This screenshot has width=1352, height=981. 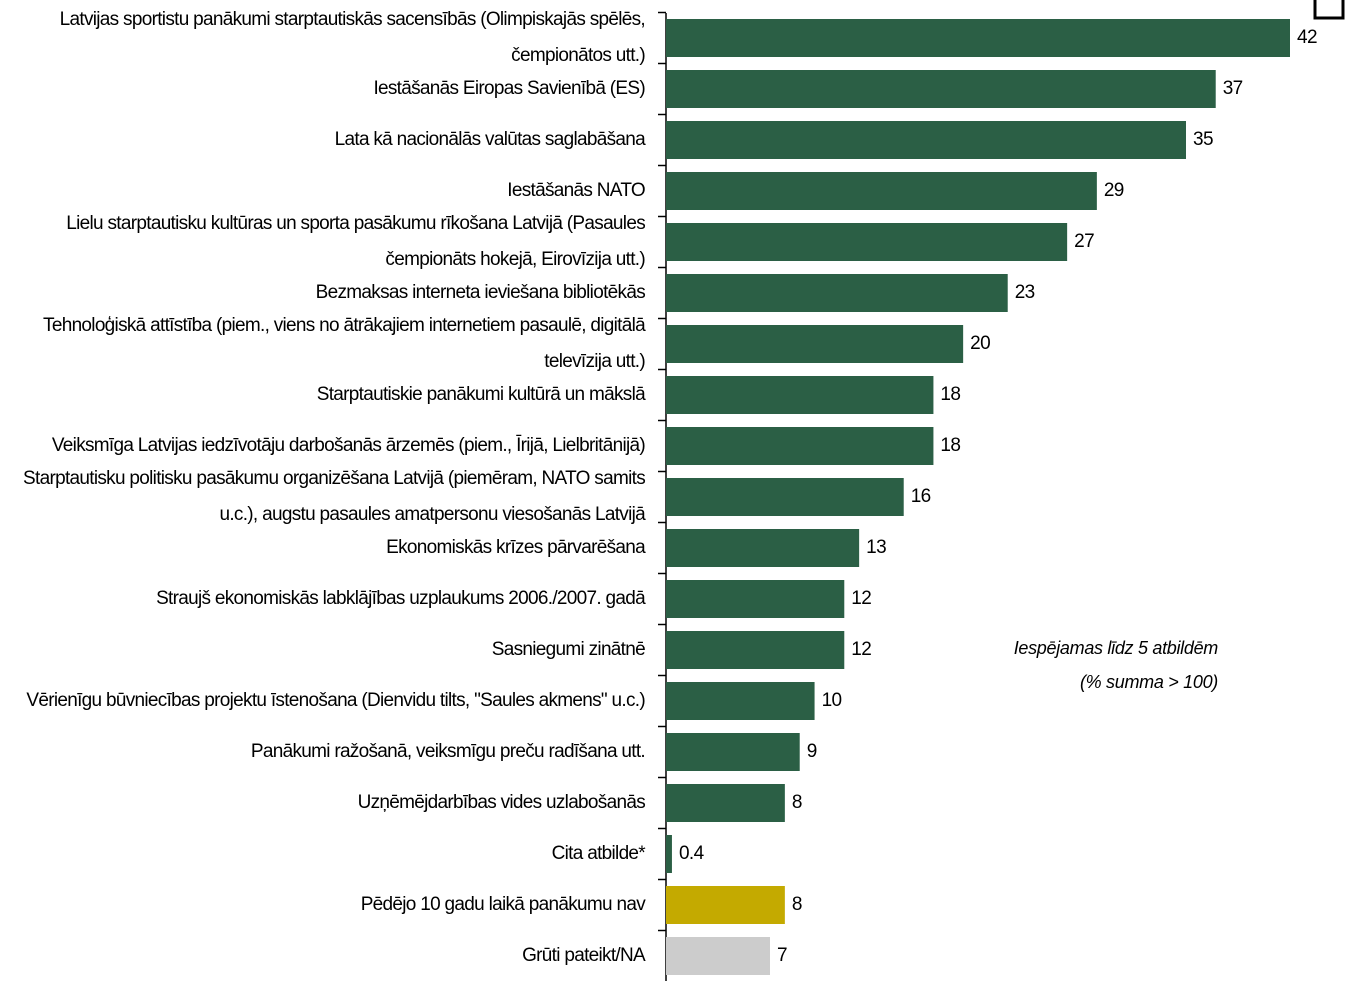 I want to click on annotation: Iespējamas līdz 5 atbildēm, so click(x=1116, y=648).